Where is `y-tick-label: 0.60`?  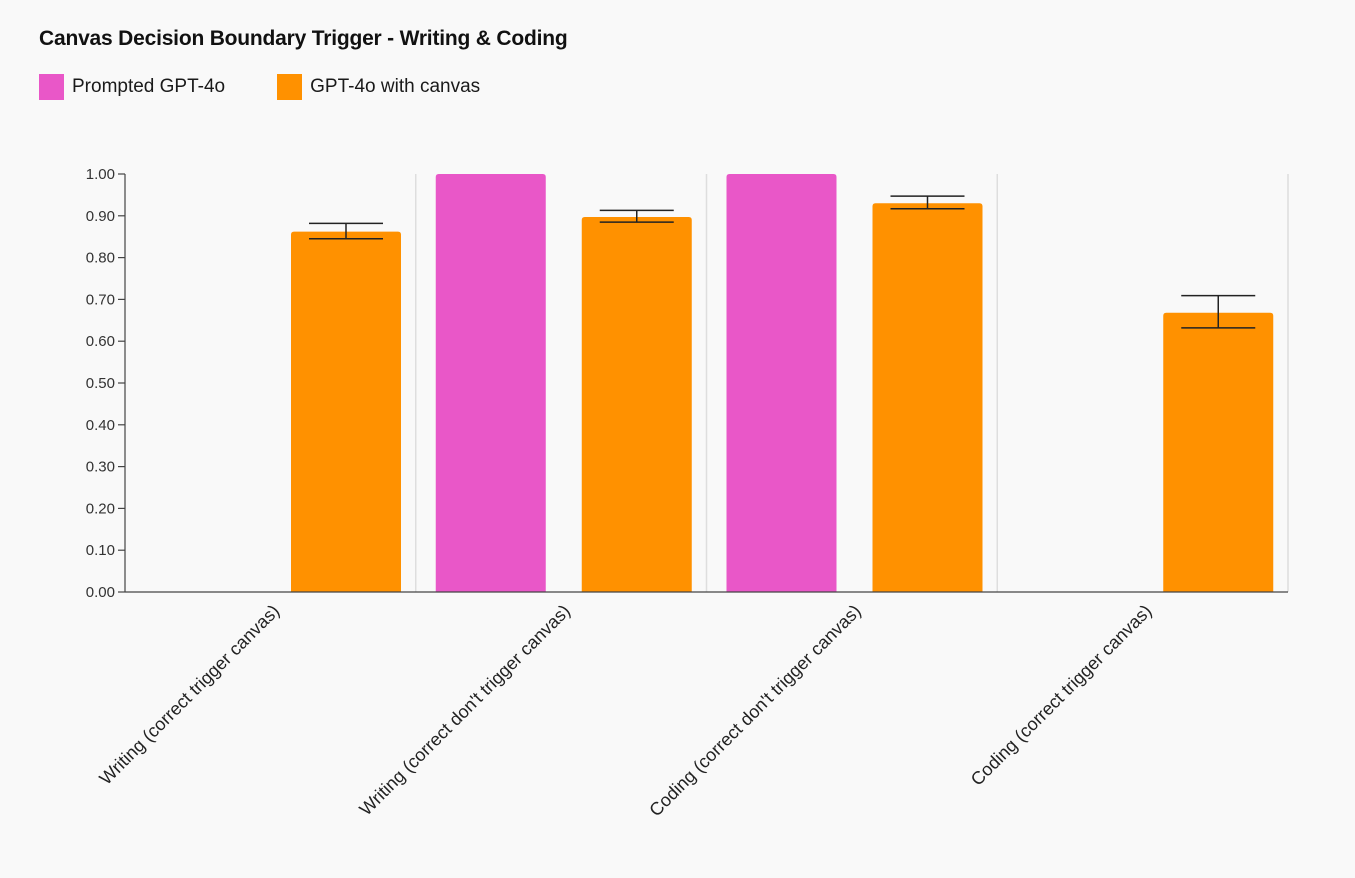 y-tick-label: 0.60 is located at coordinates (100, 341).